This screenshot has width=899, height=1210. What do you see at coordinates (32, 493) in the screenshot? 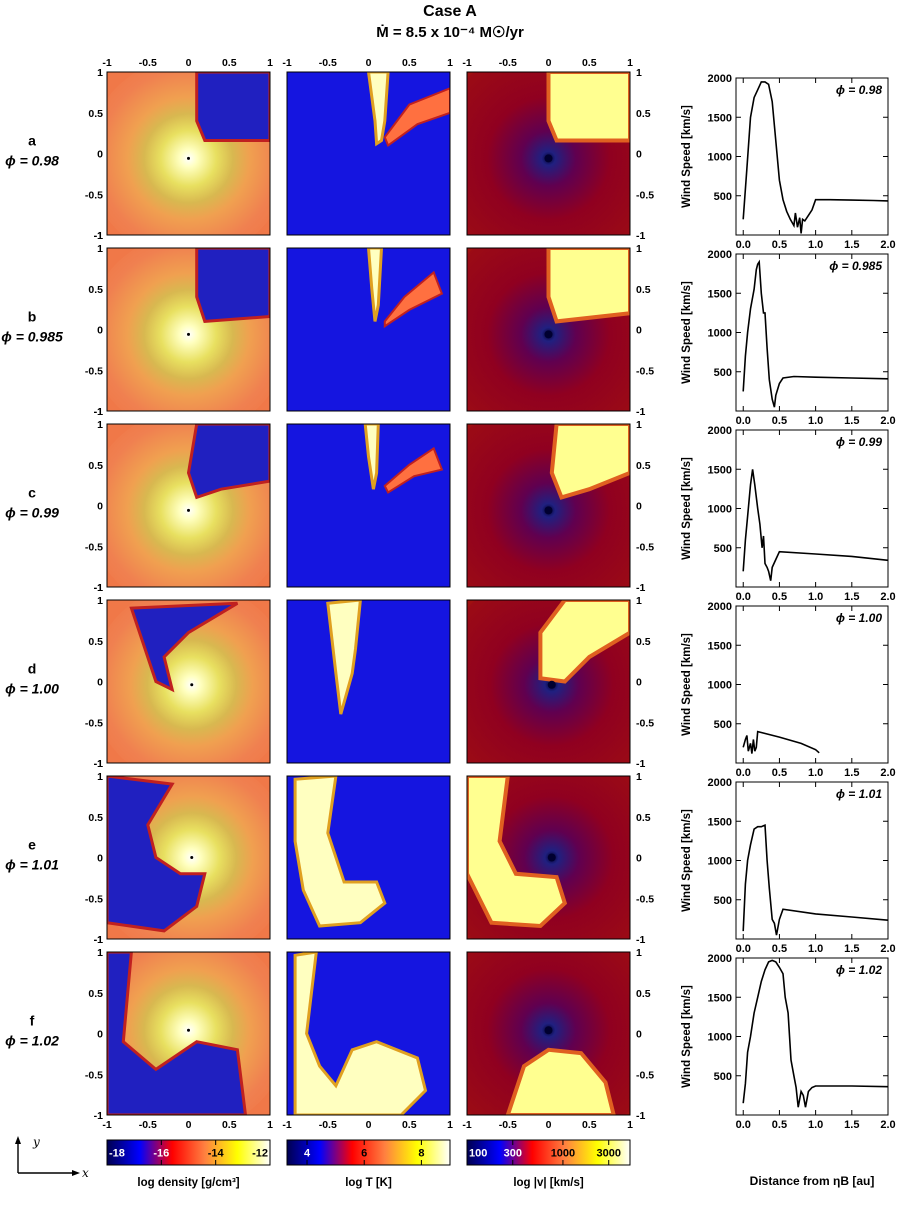
I see `row-letter: c` at bounding box center [32, 493].